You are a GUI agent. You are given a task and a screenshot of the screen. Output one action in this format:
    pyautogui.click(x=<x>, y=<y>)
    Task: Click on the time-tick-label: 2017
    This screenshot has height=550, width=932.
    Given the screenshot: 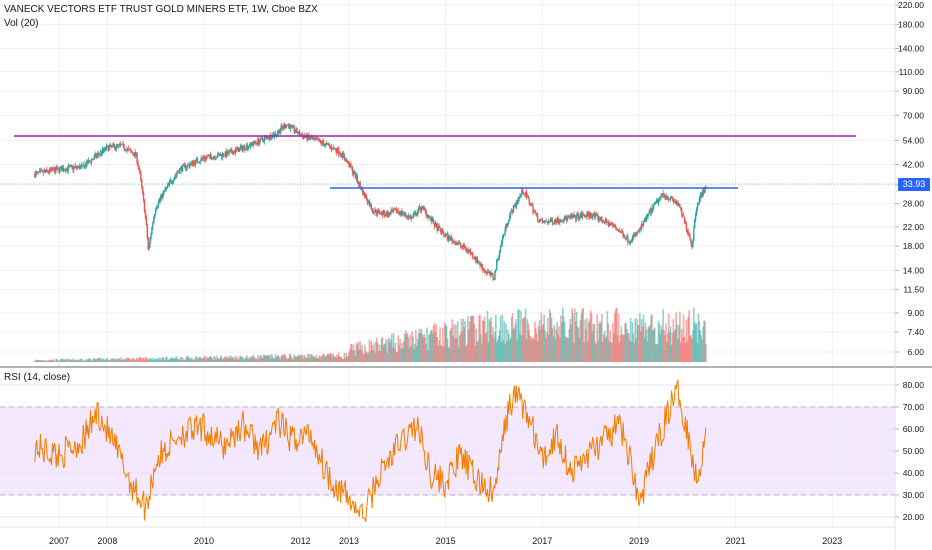 What is the action you would take?
    pyautogui.click(x=542, y=541)
    